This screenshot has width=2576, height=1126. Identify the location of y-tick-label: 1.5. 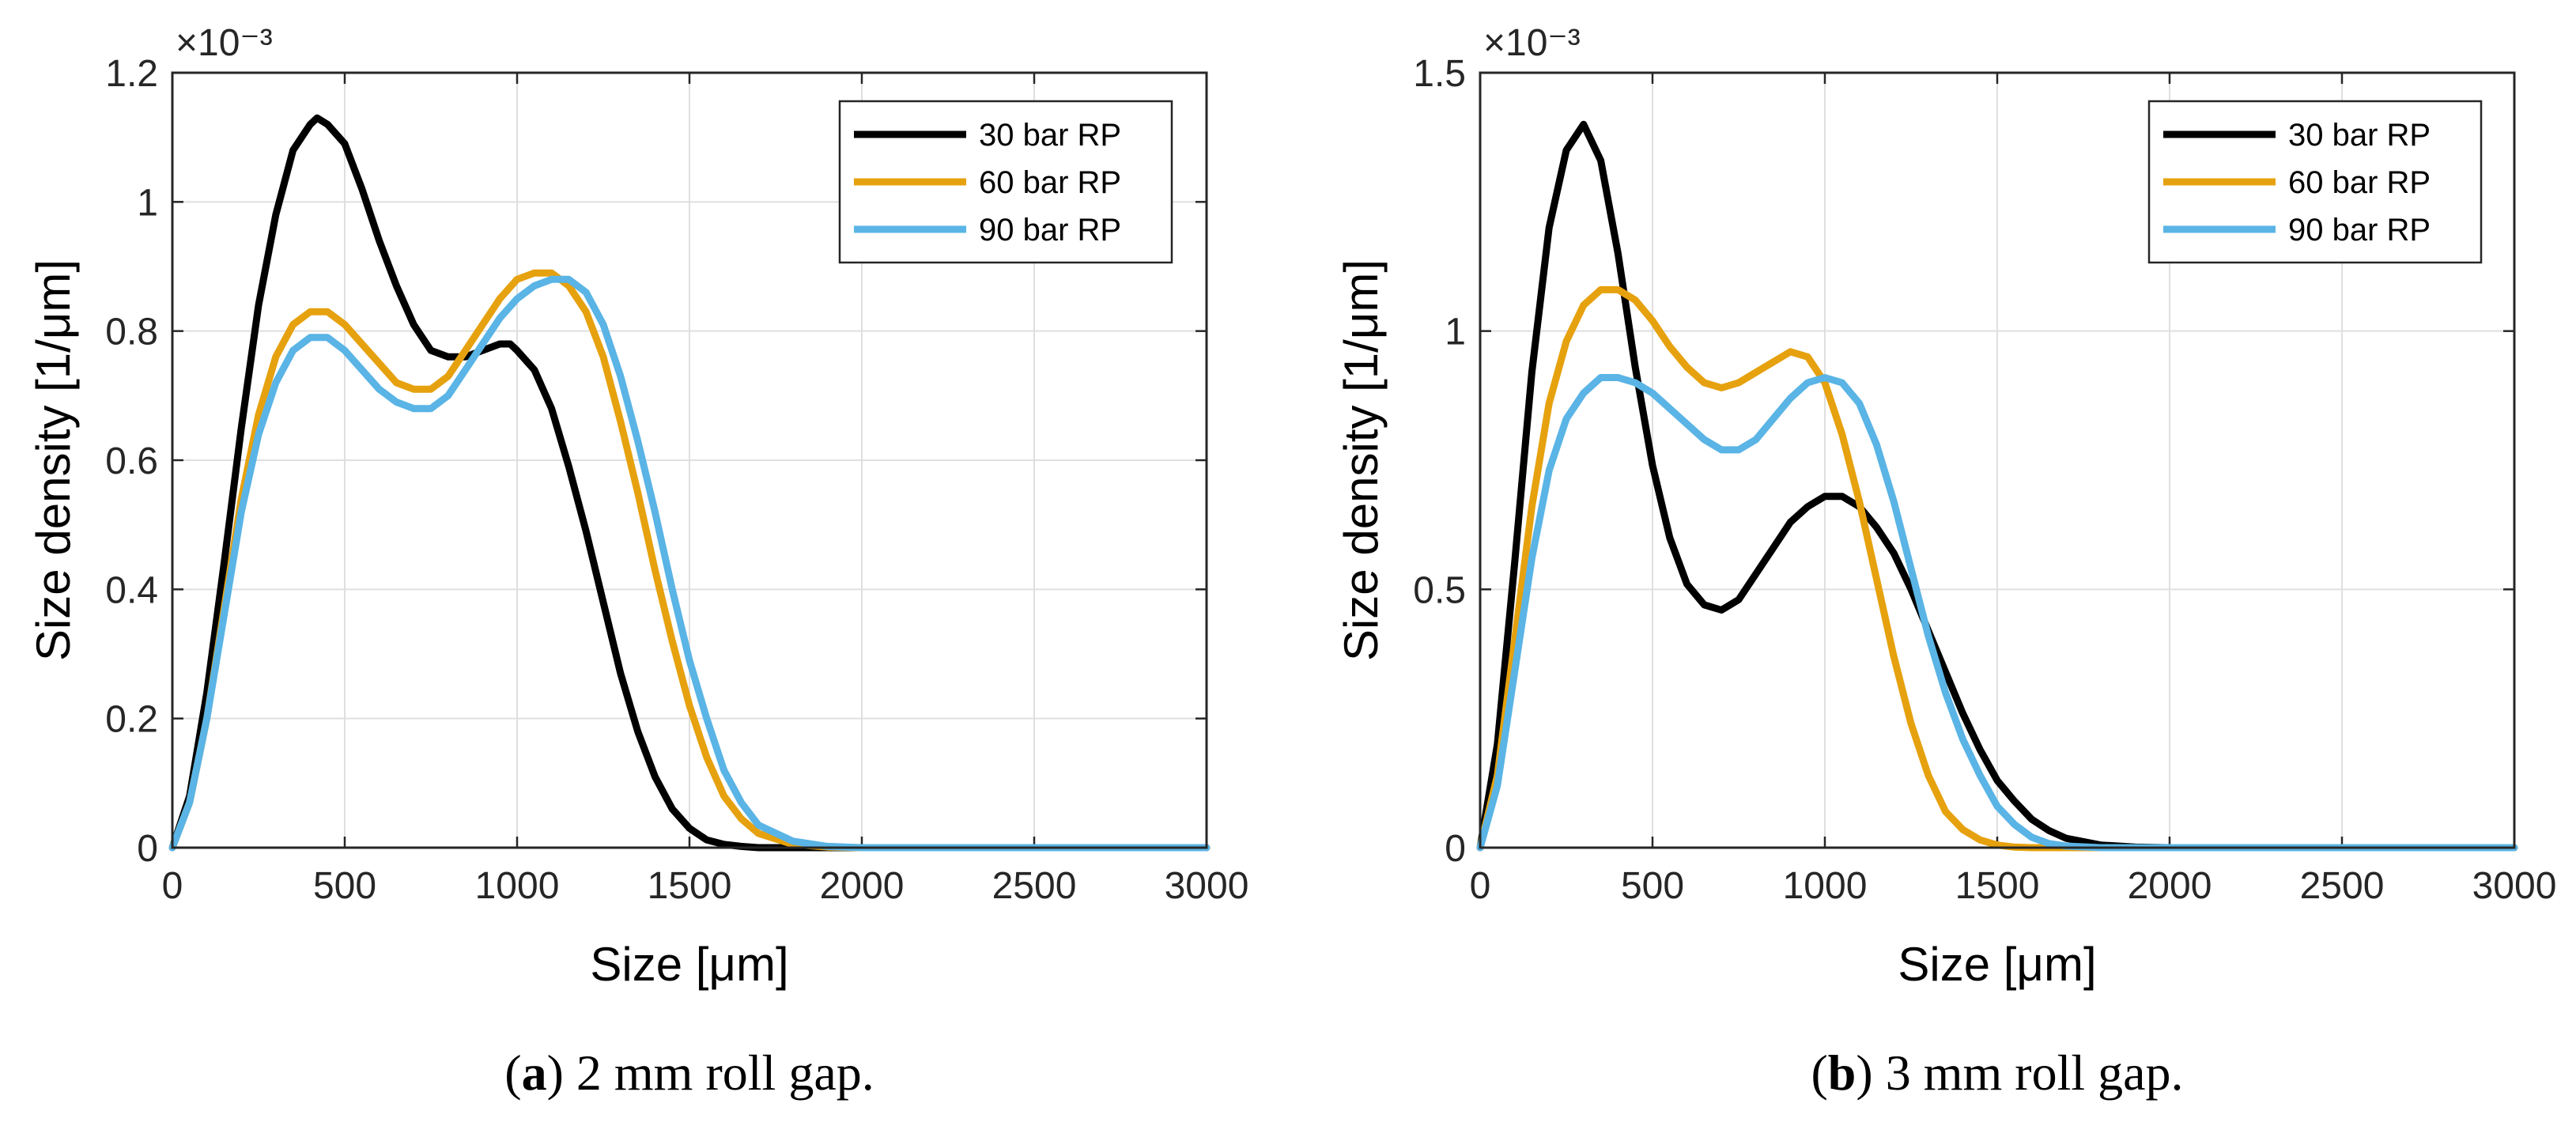
(1439, 74).